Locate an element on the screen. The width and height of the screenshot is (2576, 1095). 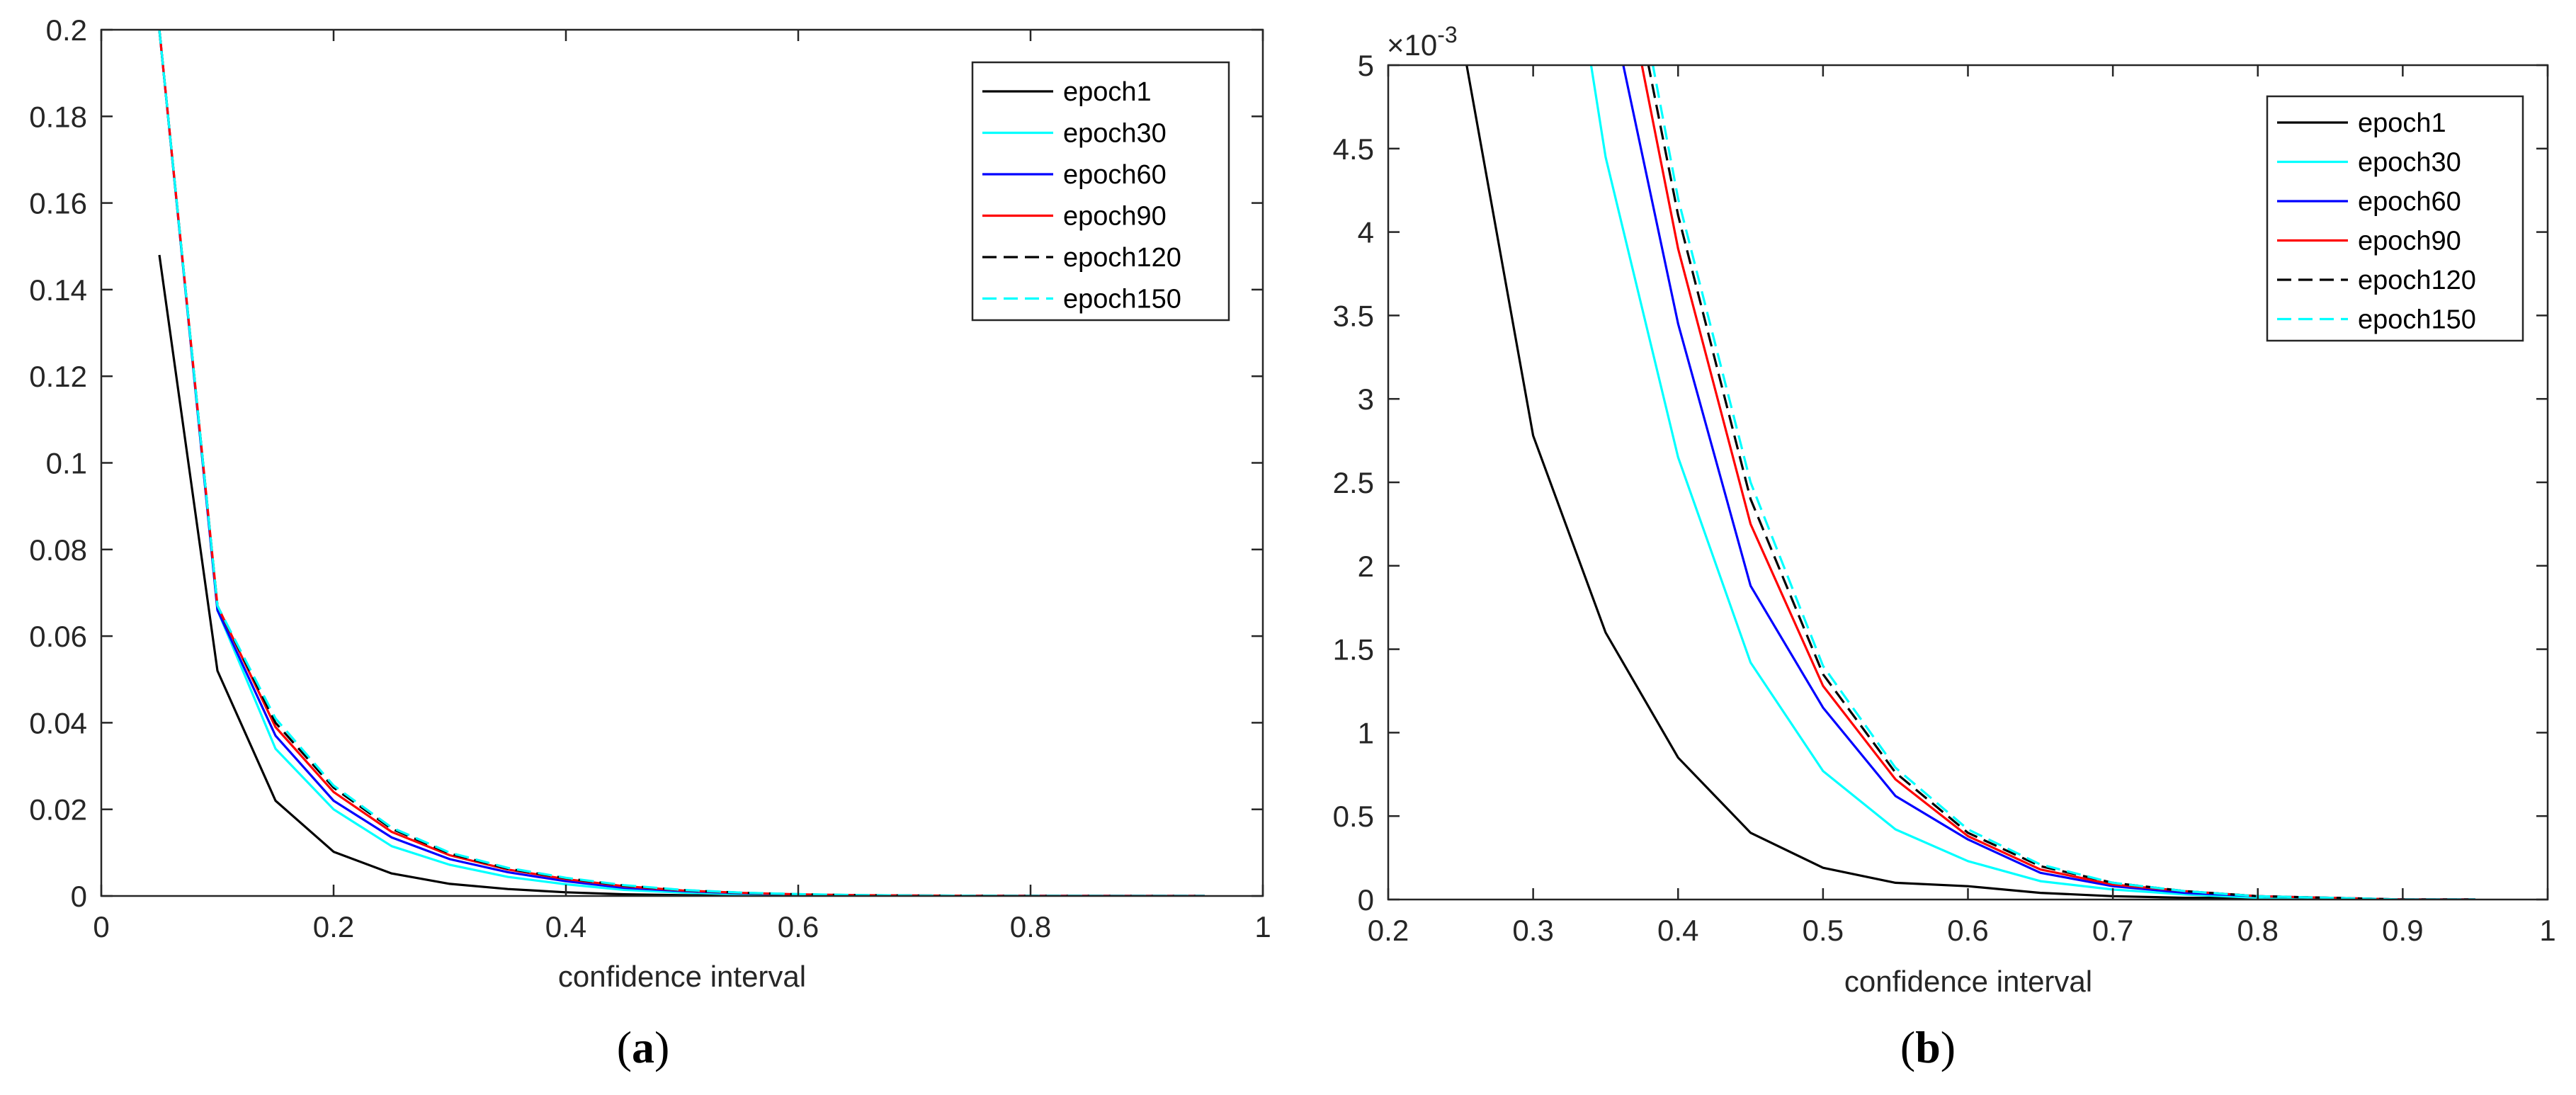
panel-b-exponent-power: -3 is located at coordinates (1447, 34).